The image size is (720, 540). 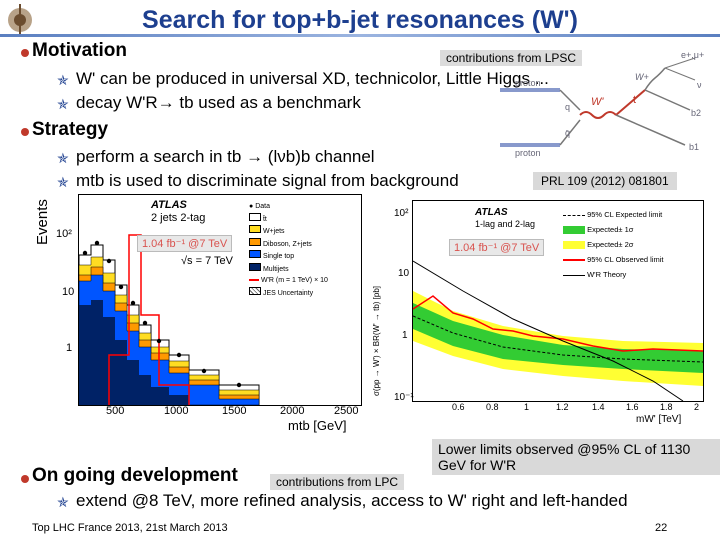 What do you see at coordinates (632, 407) in the screenshot?
I see `right-xtick: 1.6` at bounding box center [632, 407].